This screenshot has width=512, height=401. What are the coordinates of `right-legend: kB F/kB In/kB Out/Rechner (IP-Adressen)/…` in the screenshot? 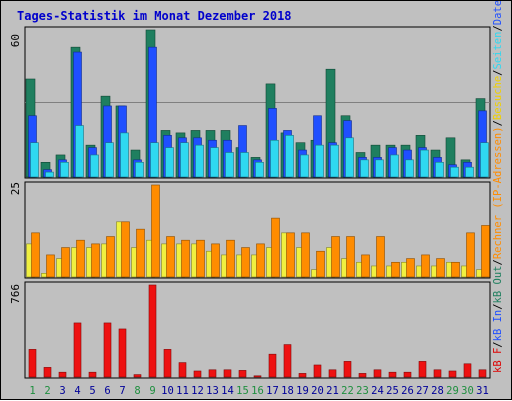 It's located at (498, 187).